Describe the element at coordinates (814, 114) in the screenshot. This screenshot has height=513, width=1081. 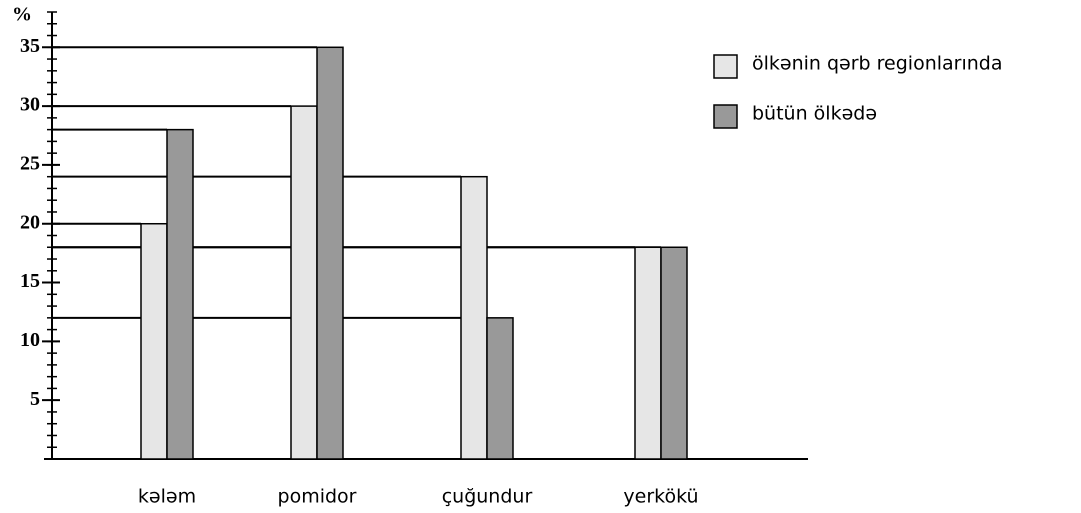
I see `legend-label: bütün ölkədə` at that location.